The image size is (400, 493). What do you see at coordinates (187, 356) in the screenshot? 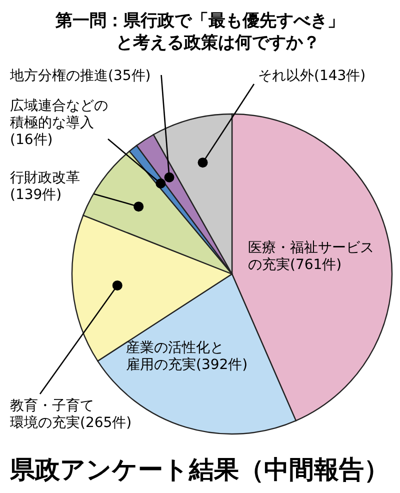
I see `slice-label: 産業の活性化と雇用の充実(392件)` at bounding box center [187, 356].